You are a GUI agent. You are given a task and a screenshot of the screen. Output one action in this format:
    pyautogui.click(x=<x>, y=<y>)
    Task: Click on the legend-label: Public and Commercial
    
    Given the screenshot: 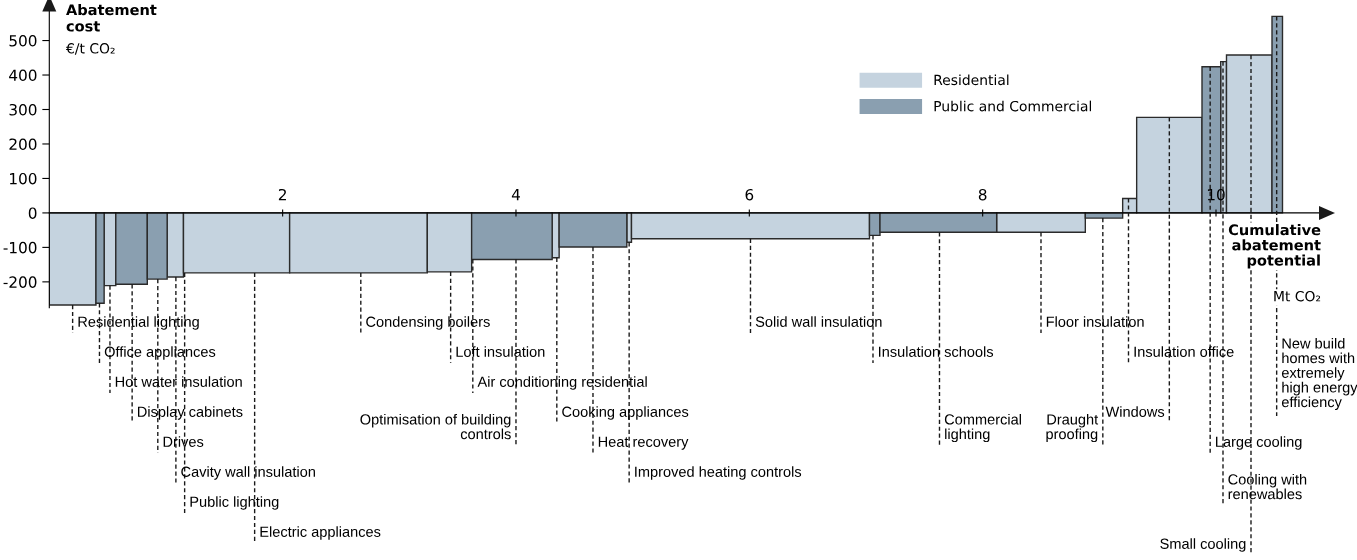 What is the action you would take?
    pyautogui.click(x=1013, y=106)
    